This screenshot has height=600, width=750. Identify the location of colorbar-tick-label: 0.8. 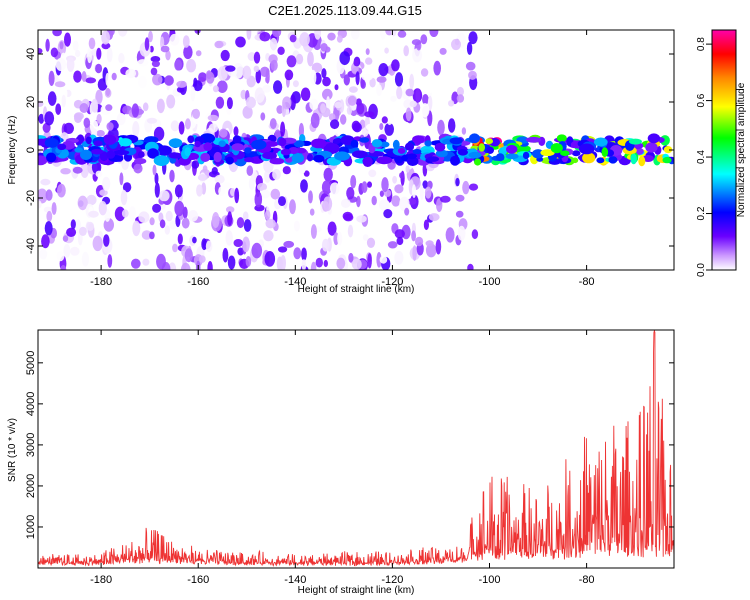
(701, 44).